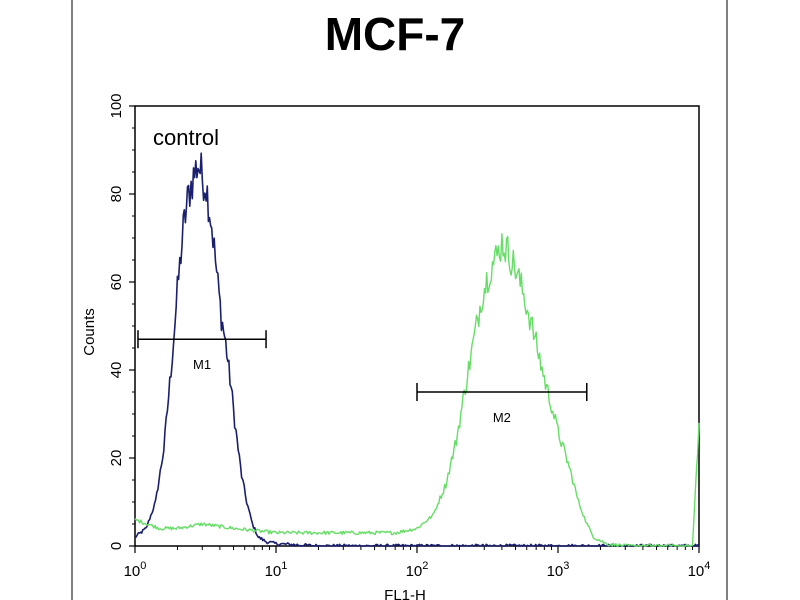 The height and width of the screenshot is (600, 800). What do you see at coordinates (116, 282) in the screenshot?
I see `y-tick-label: 60` at bounding box center [116, 282].